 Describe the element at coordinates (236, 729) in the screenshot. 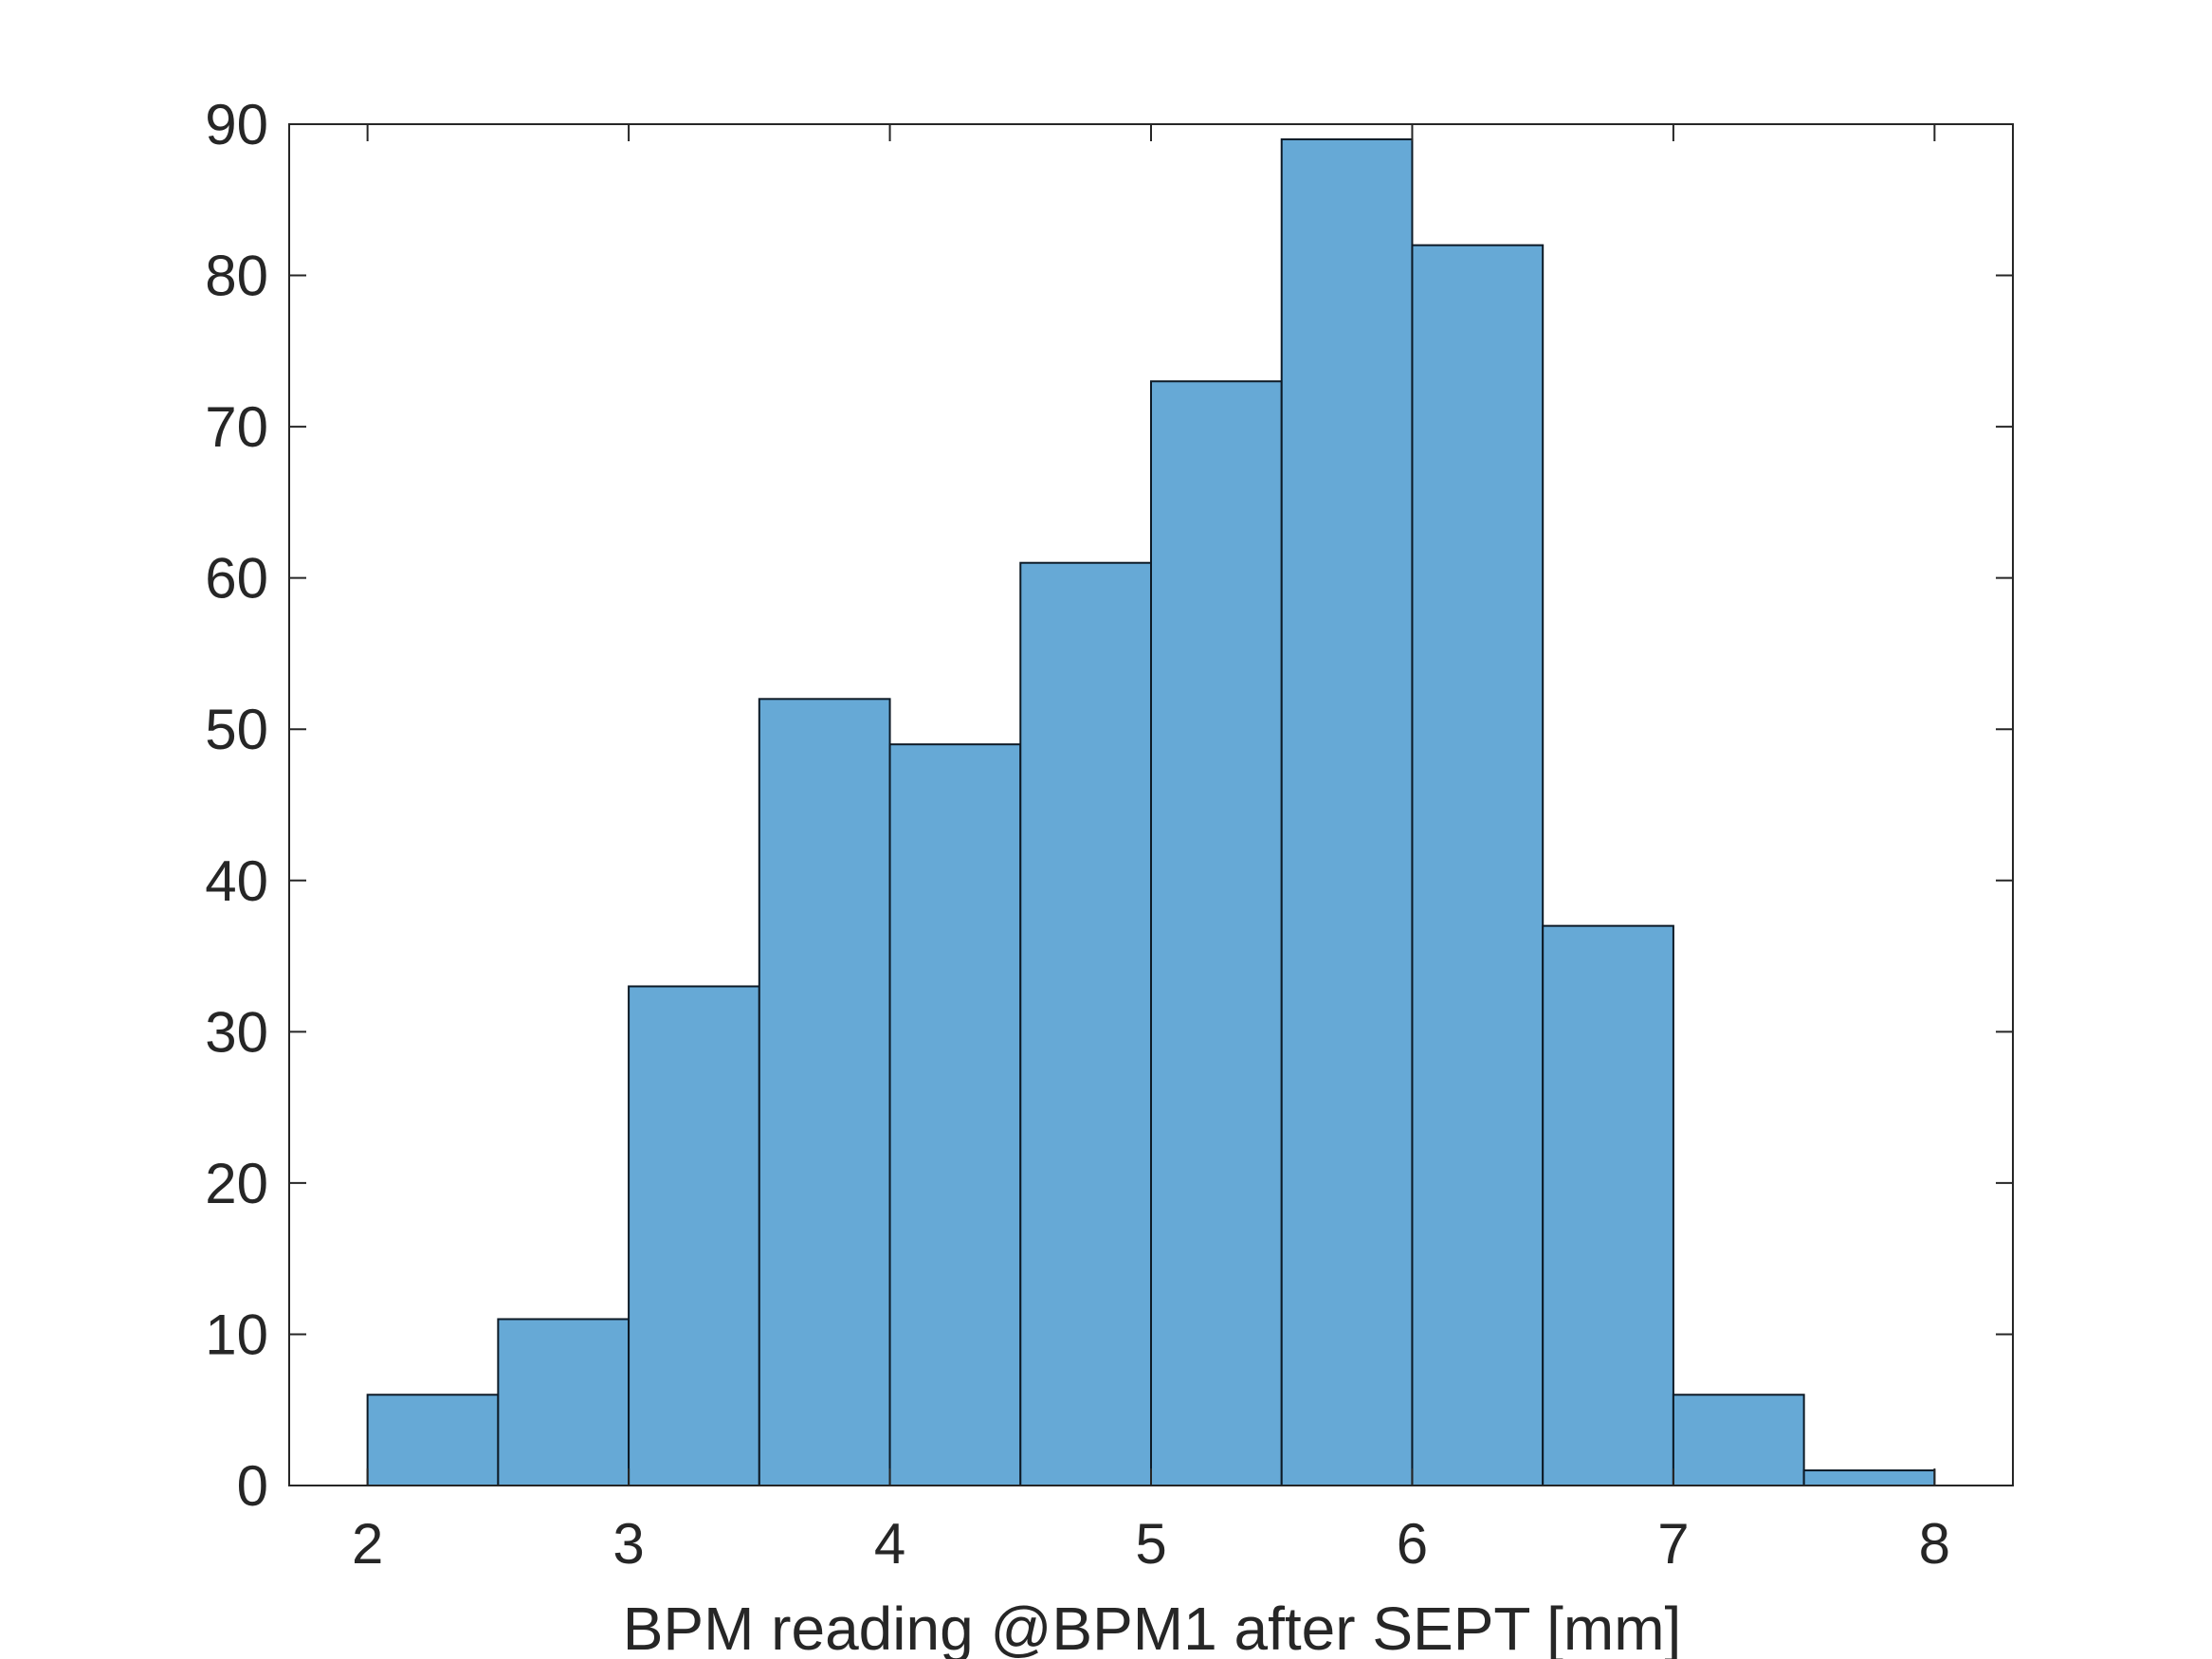

I see `y-tick-label: 50` at that location.